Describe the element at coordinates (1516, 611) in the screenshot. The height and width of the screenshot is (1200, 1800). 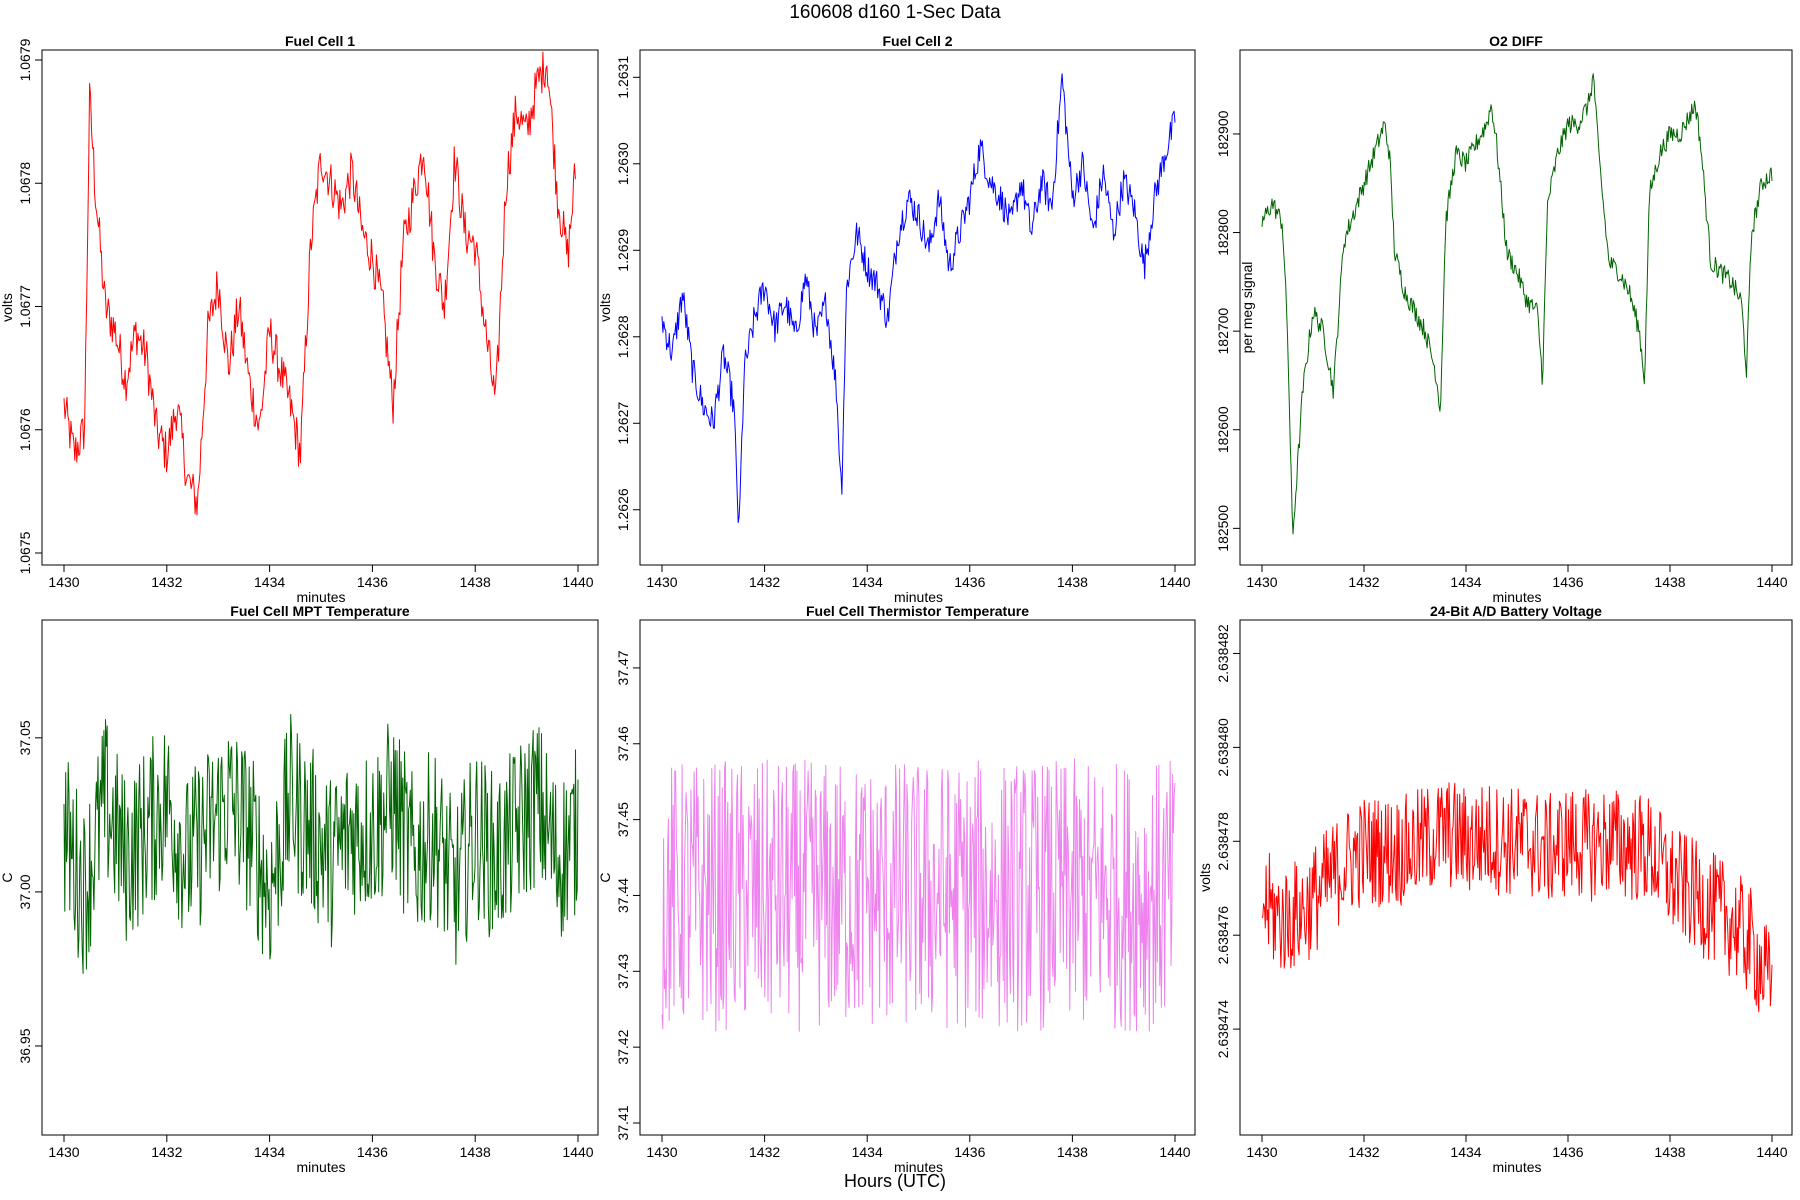
I see `panel-title: 24-Bit A/D Battery Voltage` at that location.